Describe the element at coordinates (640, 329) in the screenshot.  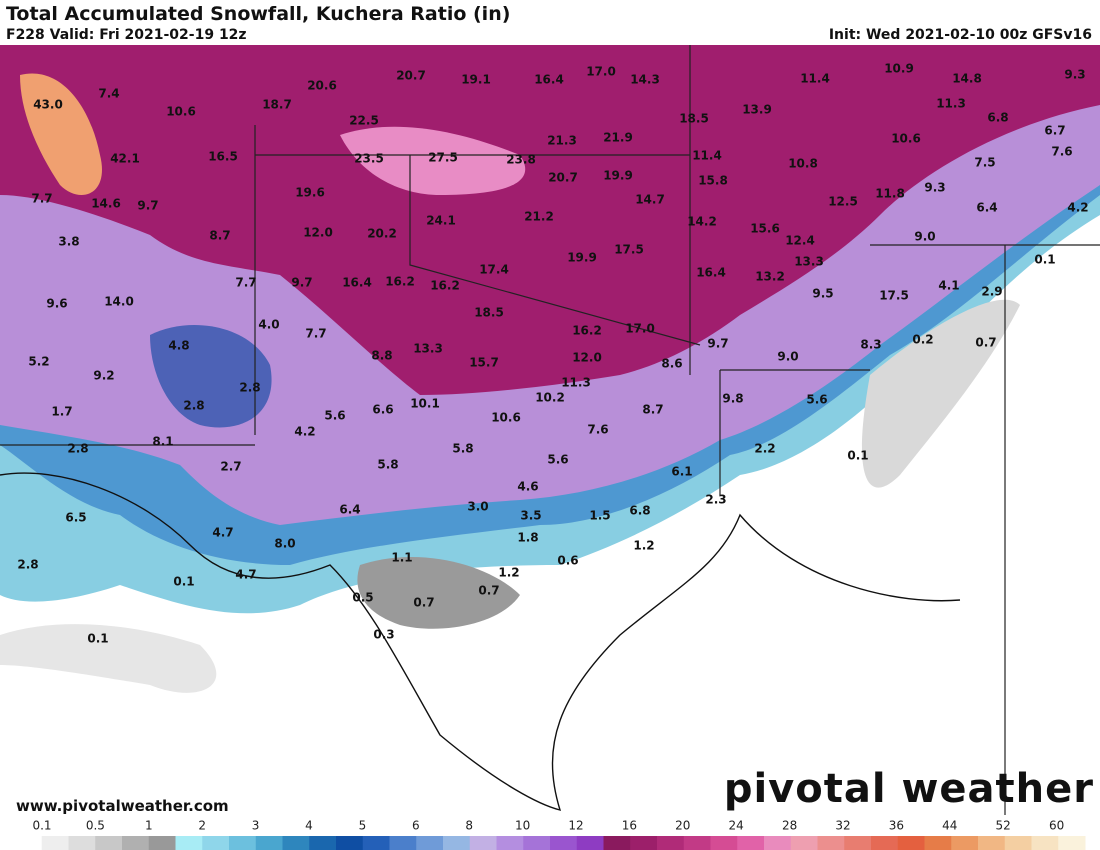
I see `snow-value: 17.0` at that location.